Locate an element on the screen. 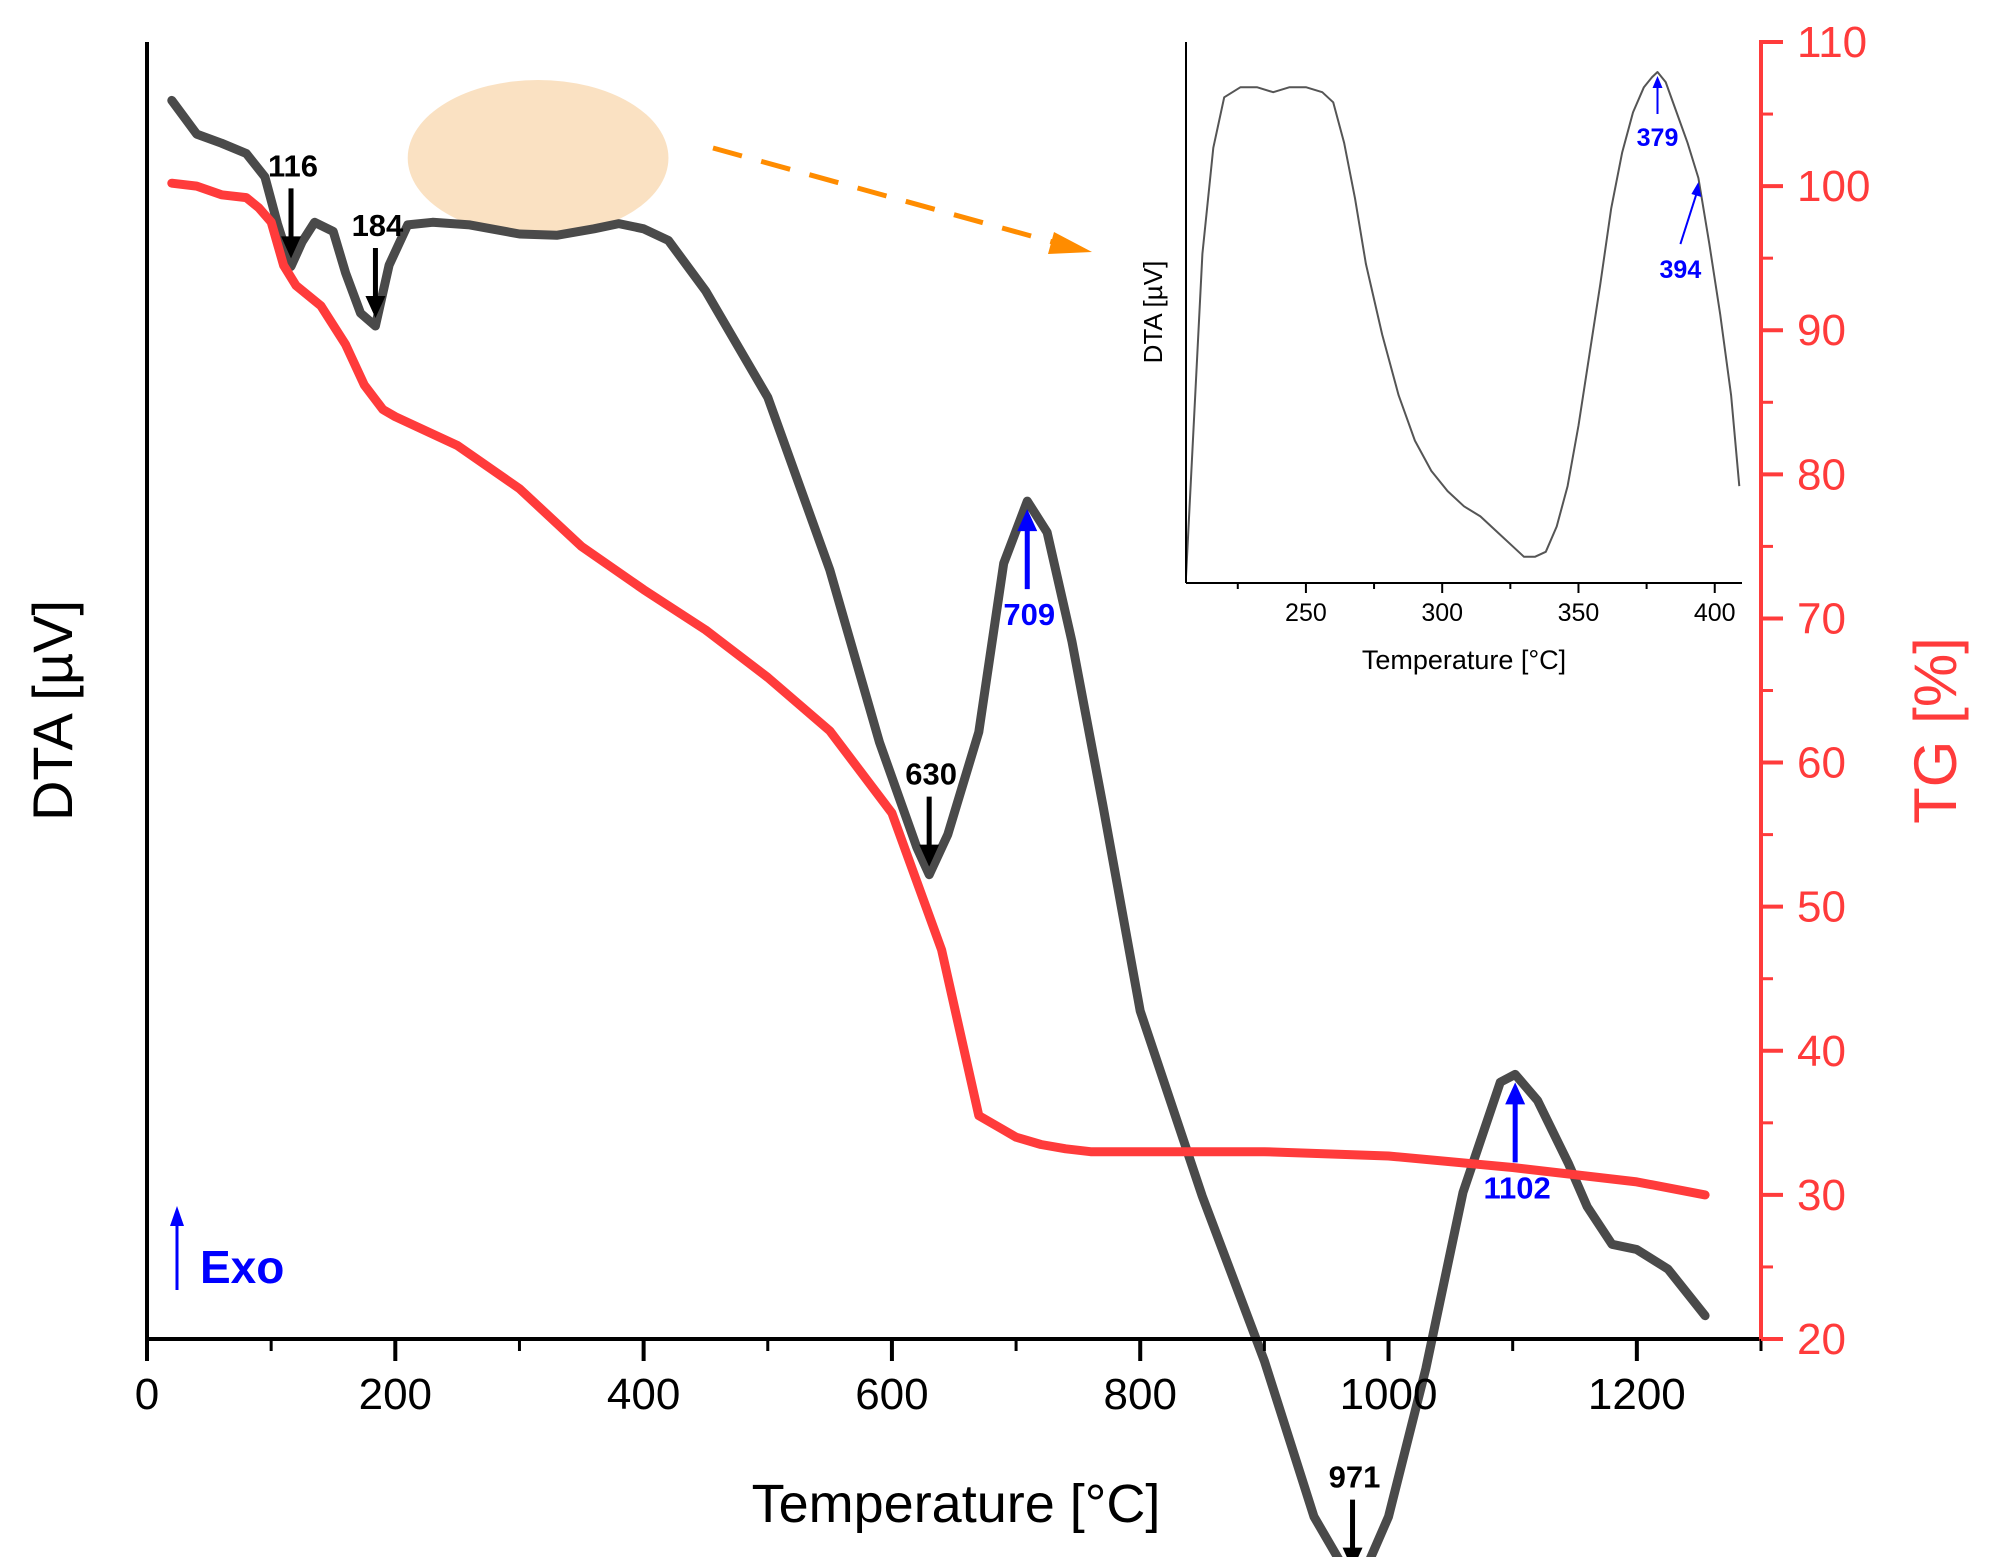  inset-x-tick-label: 400 is located at coordinates (1715, 613).